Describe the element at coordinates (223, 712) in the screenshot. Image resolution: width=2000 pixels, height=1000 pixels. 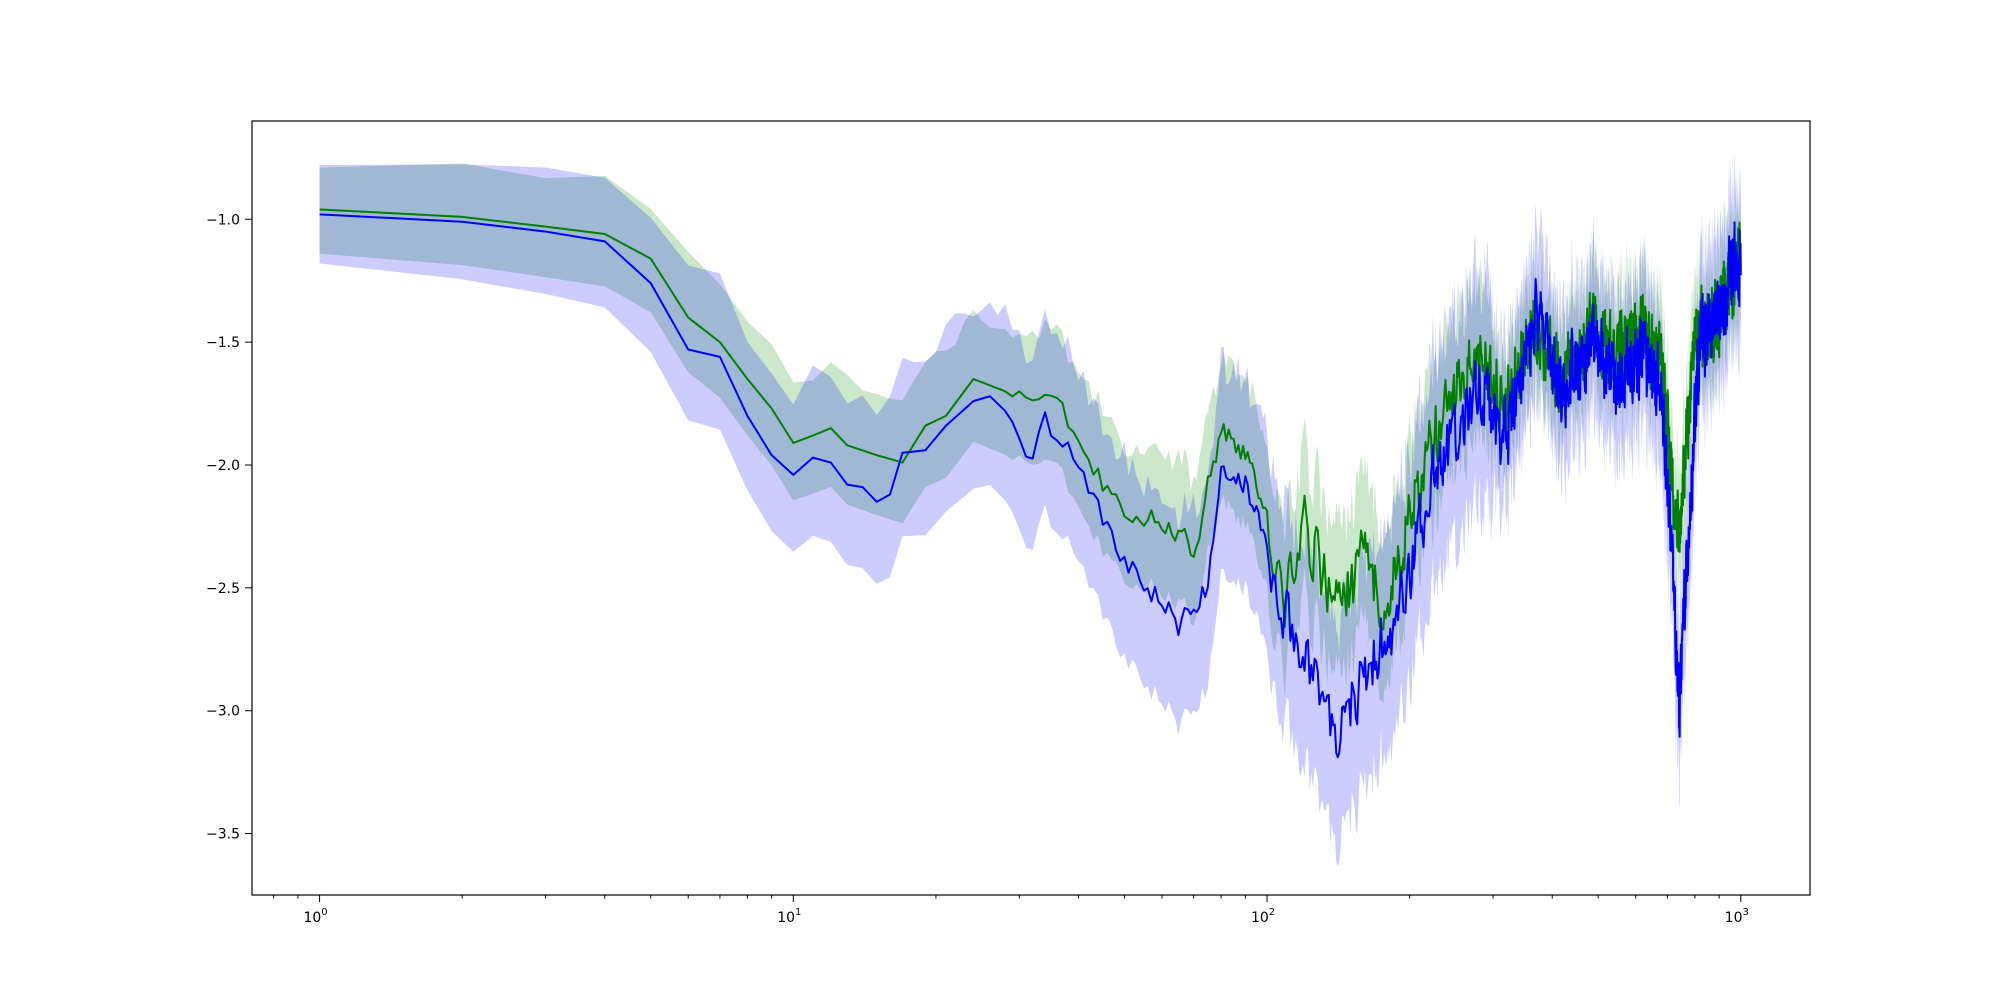
I see `y-tick-label: −3.0` at that location.